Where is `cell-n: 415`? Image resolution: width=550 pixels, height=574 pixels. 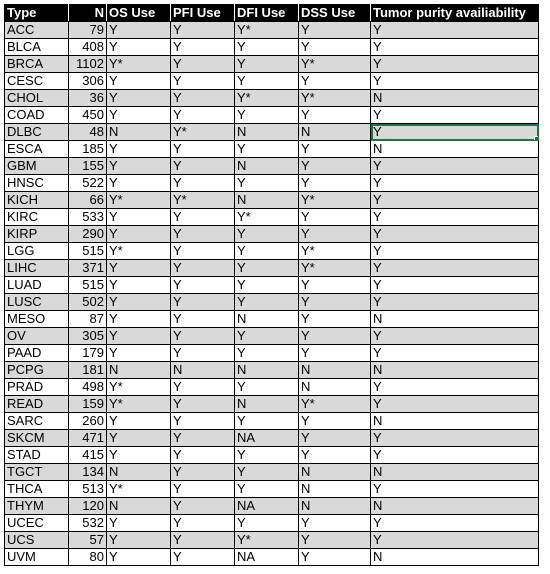
cell-n: 415 is located at coordinates (87, 455).